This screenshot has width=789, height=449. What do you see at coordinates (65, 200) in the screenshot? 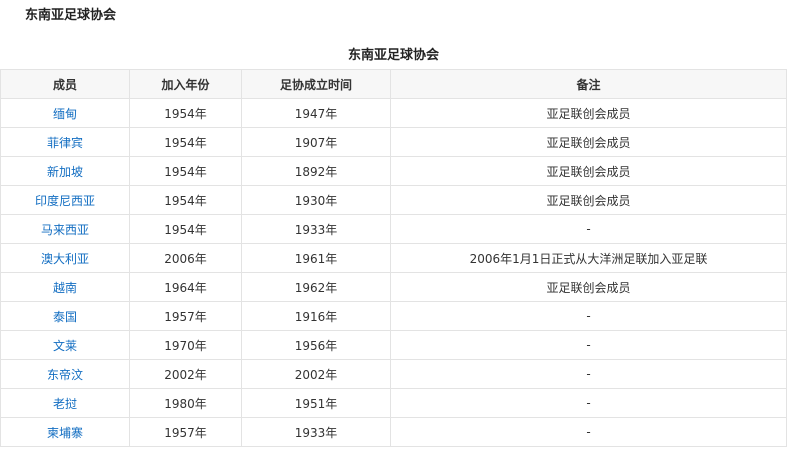
I see `member-link: 印度尼西亚` at bounding box center [65, 200].